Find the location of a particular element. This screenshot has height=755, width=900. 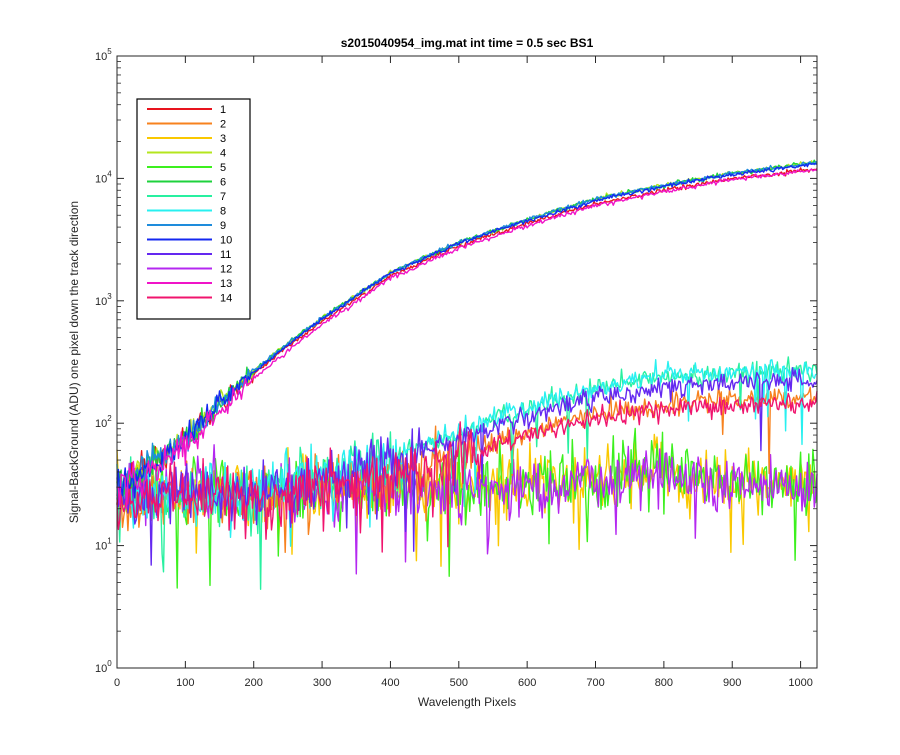

legend-label: 4 is located at coordinates (223, 154).